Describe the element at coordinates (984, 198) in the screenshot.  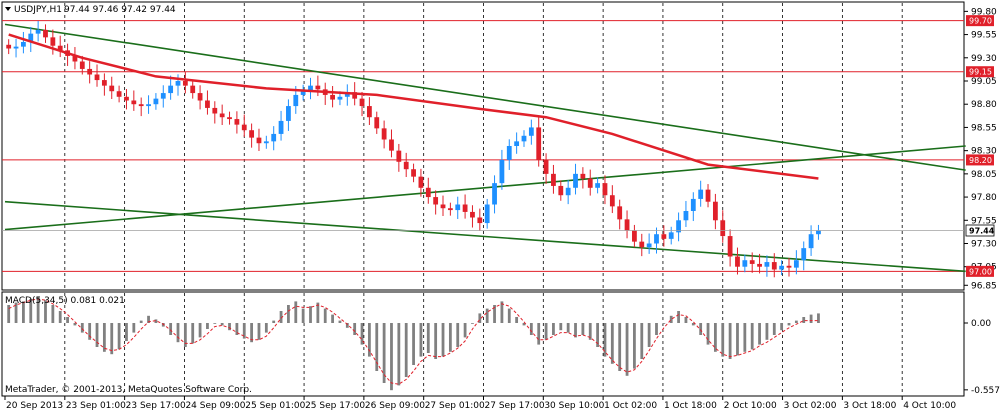
I see `price-tick-label: 97.80` at that location.